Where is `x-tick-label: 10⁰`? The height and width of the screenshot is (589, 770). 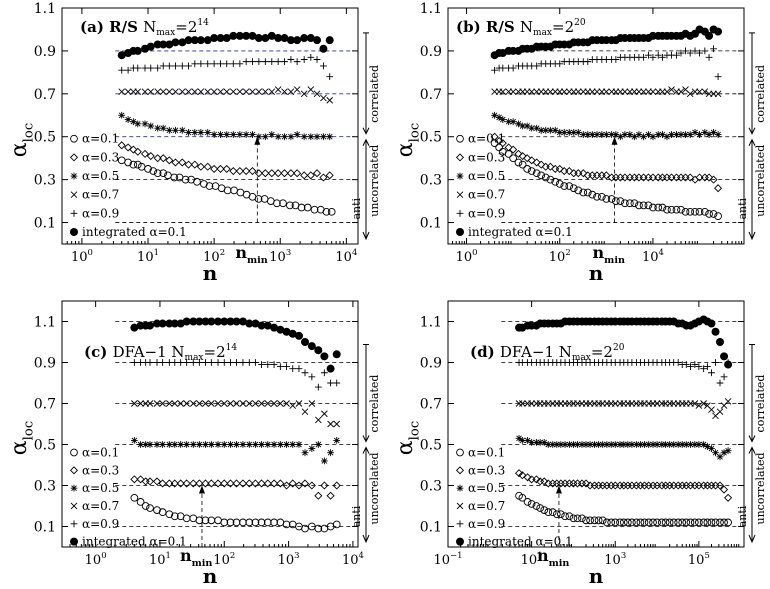
x-tick-label: 10⁰ is located at coordinates (467, 256).